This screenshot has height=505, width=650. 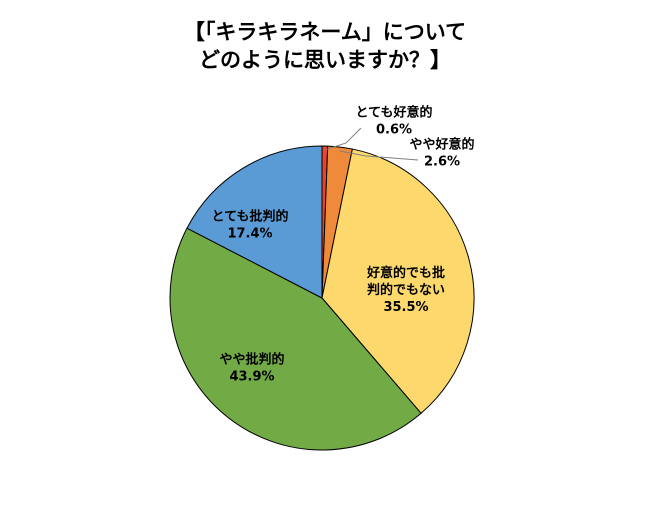 I want to click on slice-label-3: やや批判的 43.9%, so click(x=251, y=368).